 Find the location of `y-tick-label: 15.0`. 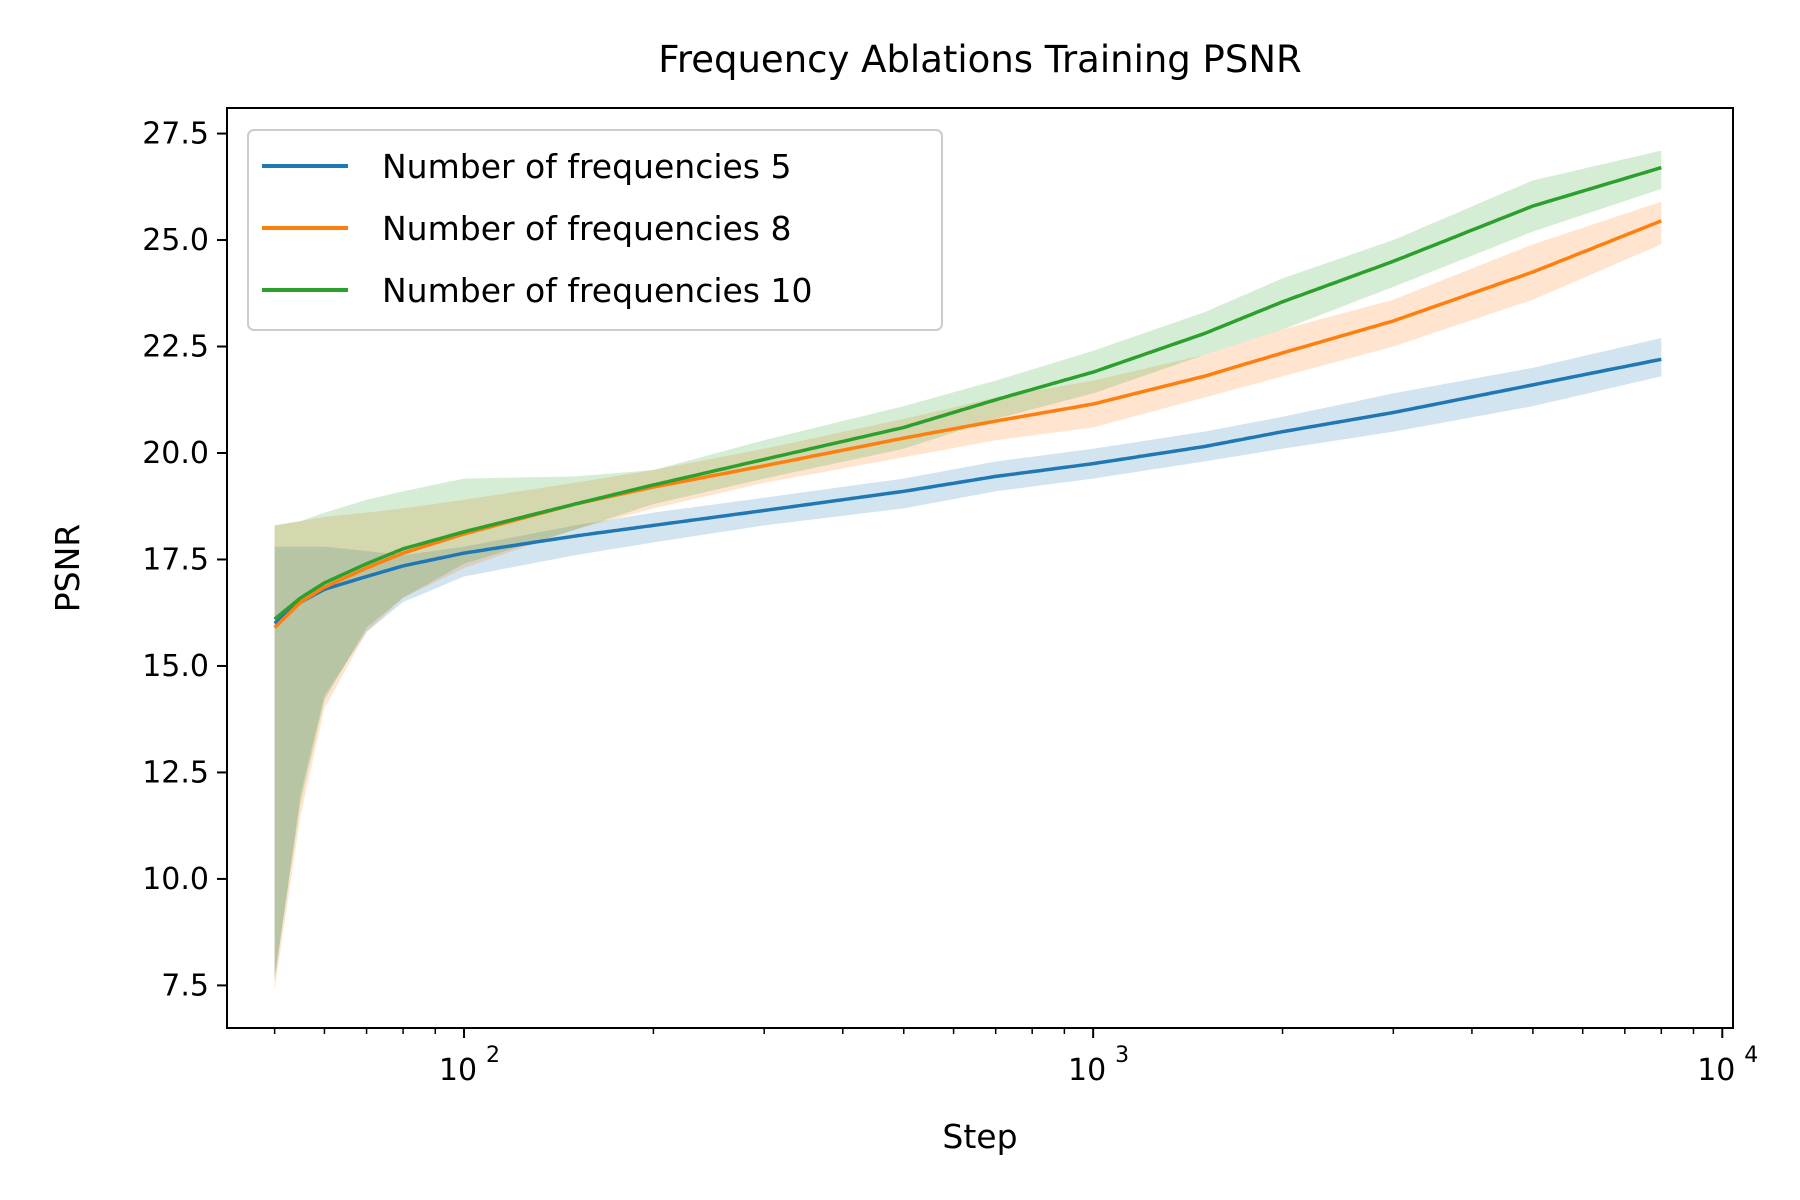

y-tick-label: 15.0 is located at coordinates (175, 666).